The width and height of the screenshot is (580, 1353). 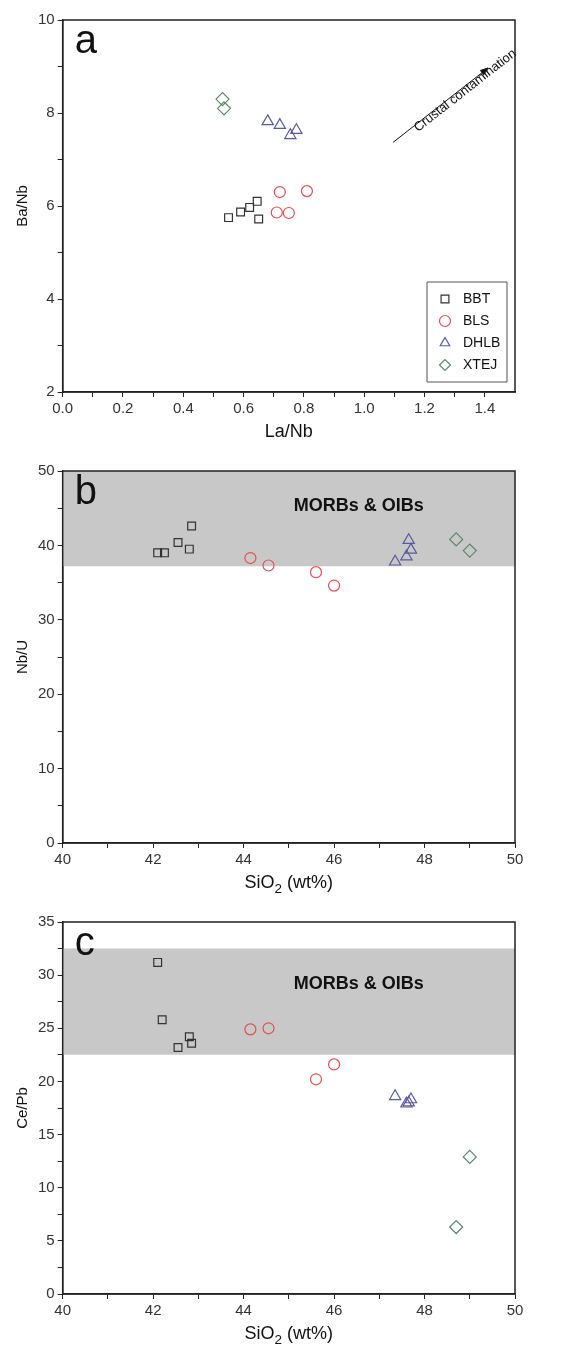 What do you see at coordinates (63, 408) in the screenshot?
I see `x-tick-label: 0.0` at bounding box center [63, 408].